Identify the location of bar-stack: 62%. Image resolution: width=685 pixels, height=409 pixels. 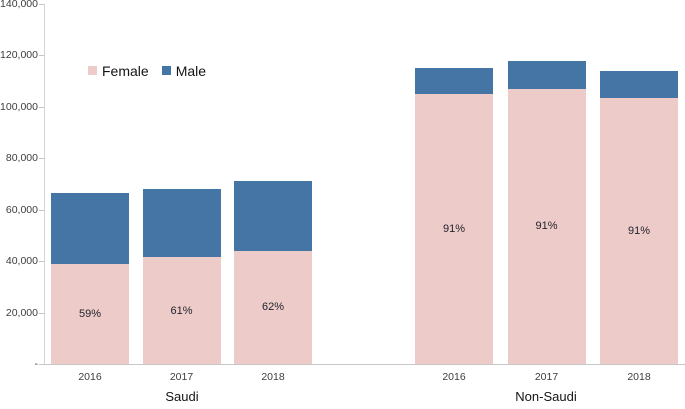
(273, 272).